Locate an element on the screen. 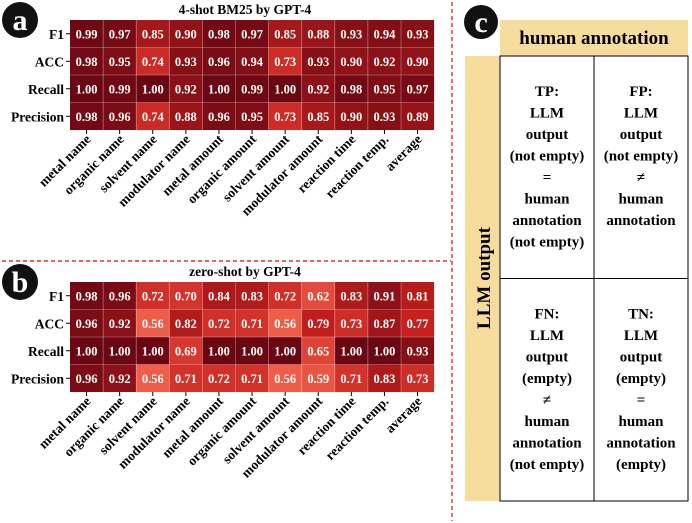  panel-b-letter: b is located at coordinates (20, 282).